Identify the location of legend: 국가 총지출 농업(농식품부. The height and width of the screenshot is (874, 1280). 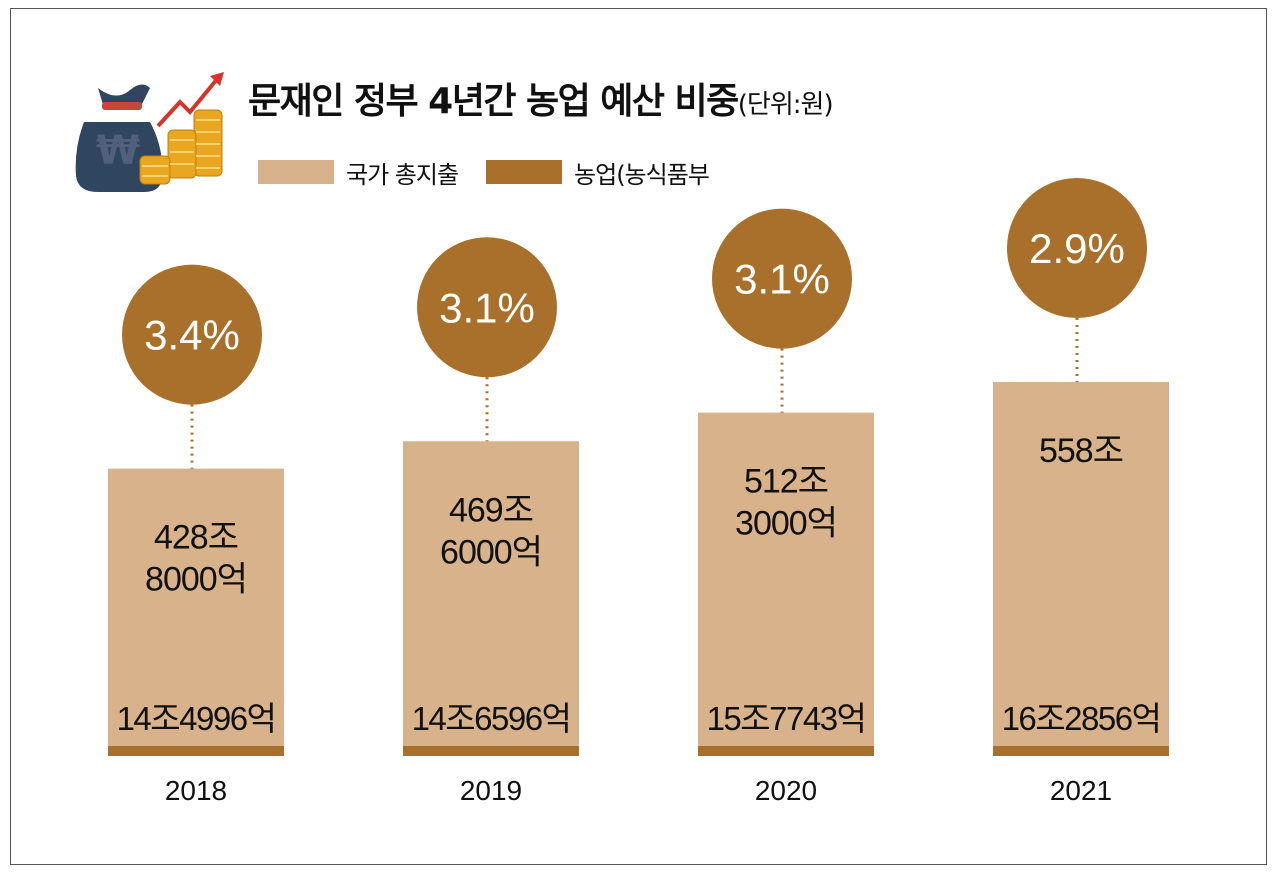
(497, 172).